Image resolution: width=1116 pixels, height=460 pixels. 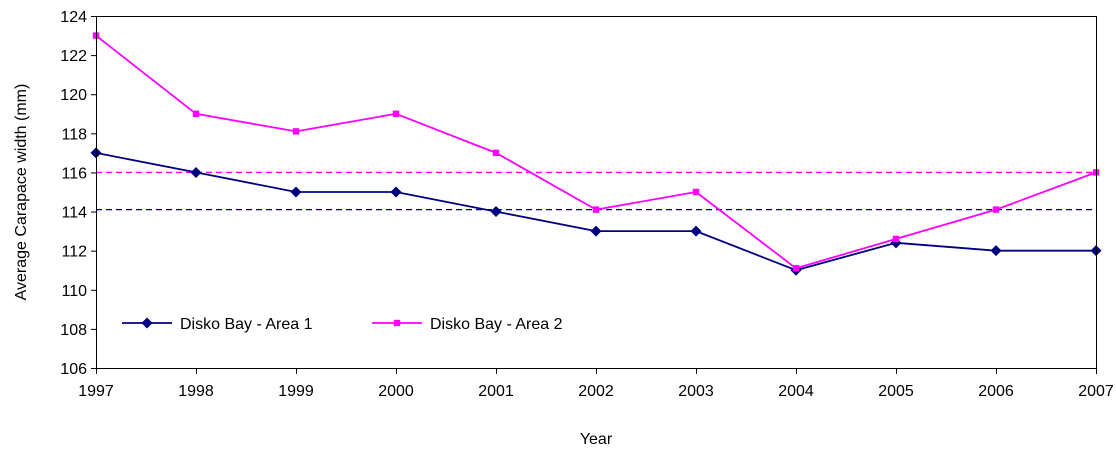 What do you see at coordinates (196, 391) in the screenshot?
I see `x-tick-label-1998: 1998` at bounding box center [196, 391].